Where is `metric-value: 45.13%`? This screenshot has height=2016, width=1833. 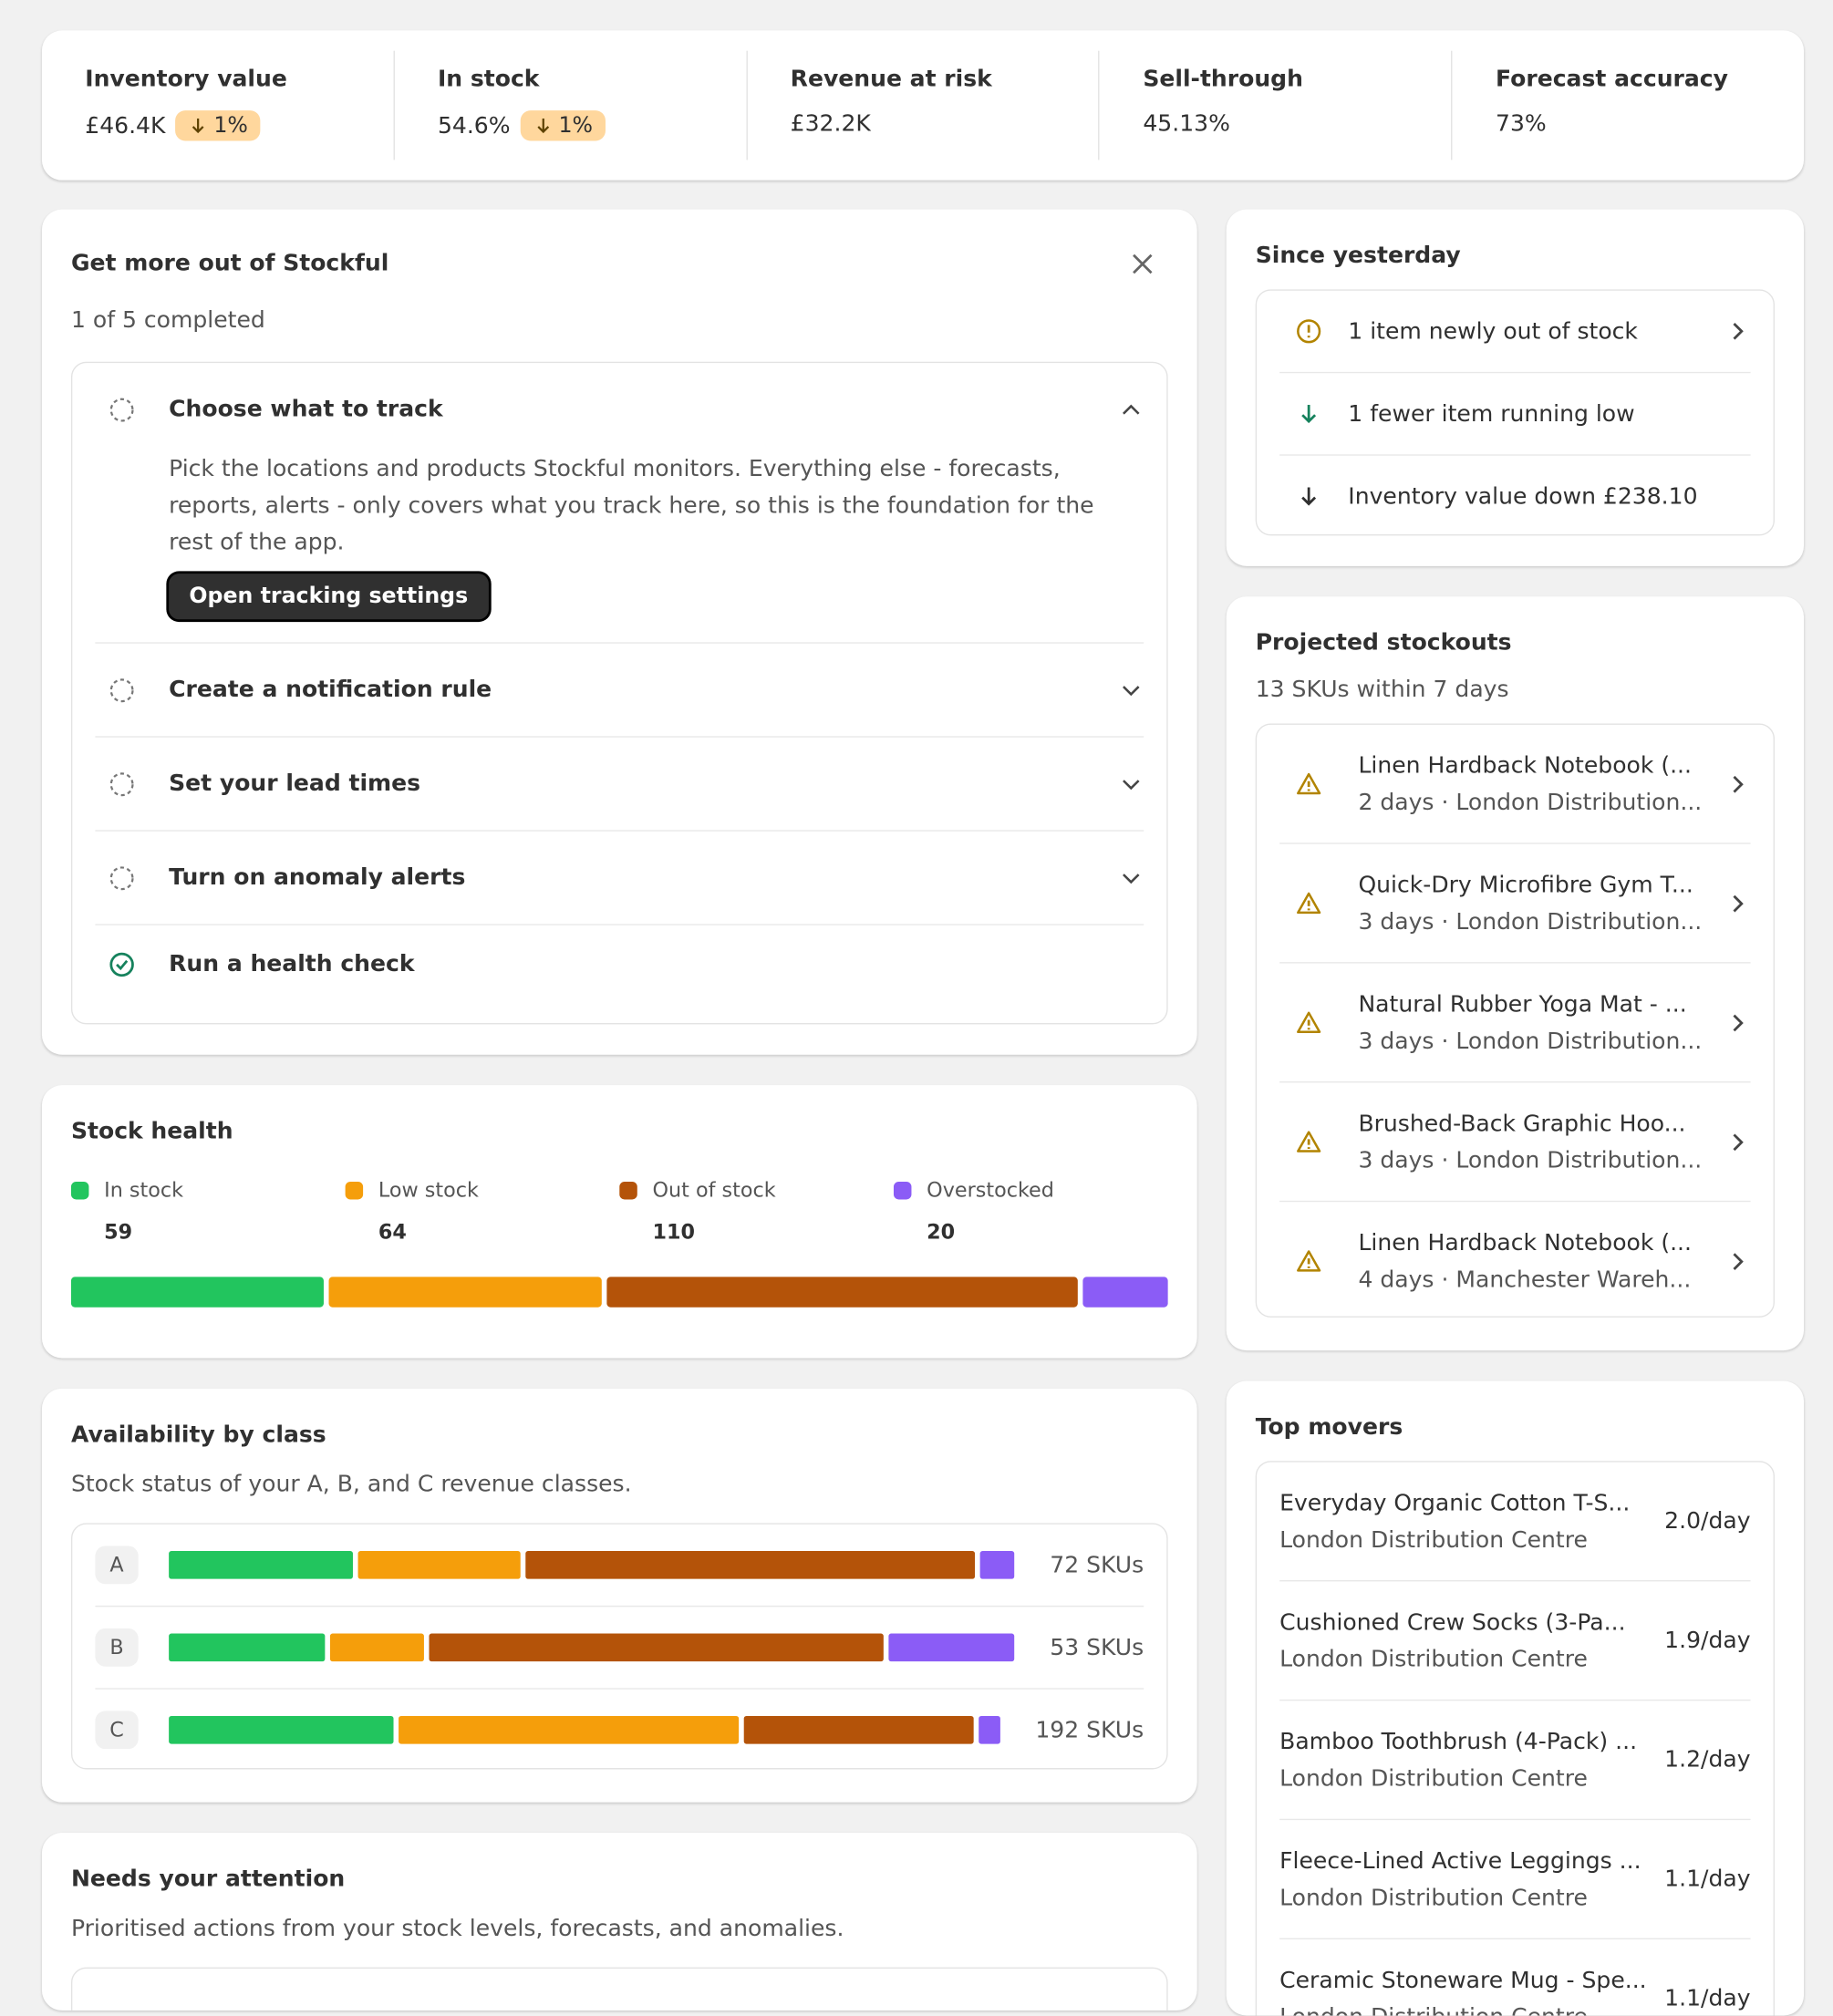
metric-value: 45.13% is located at coordinates (1187, 124).